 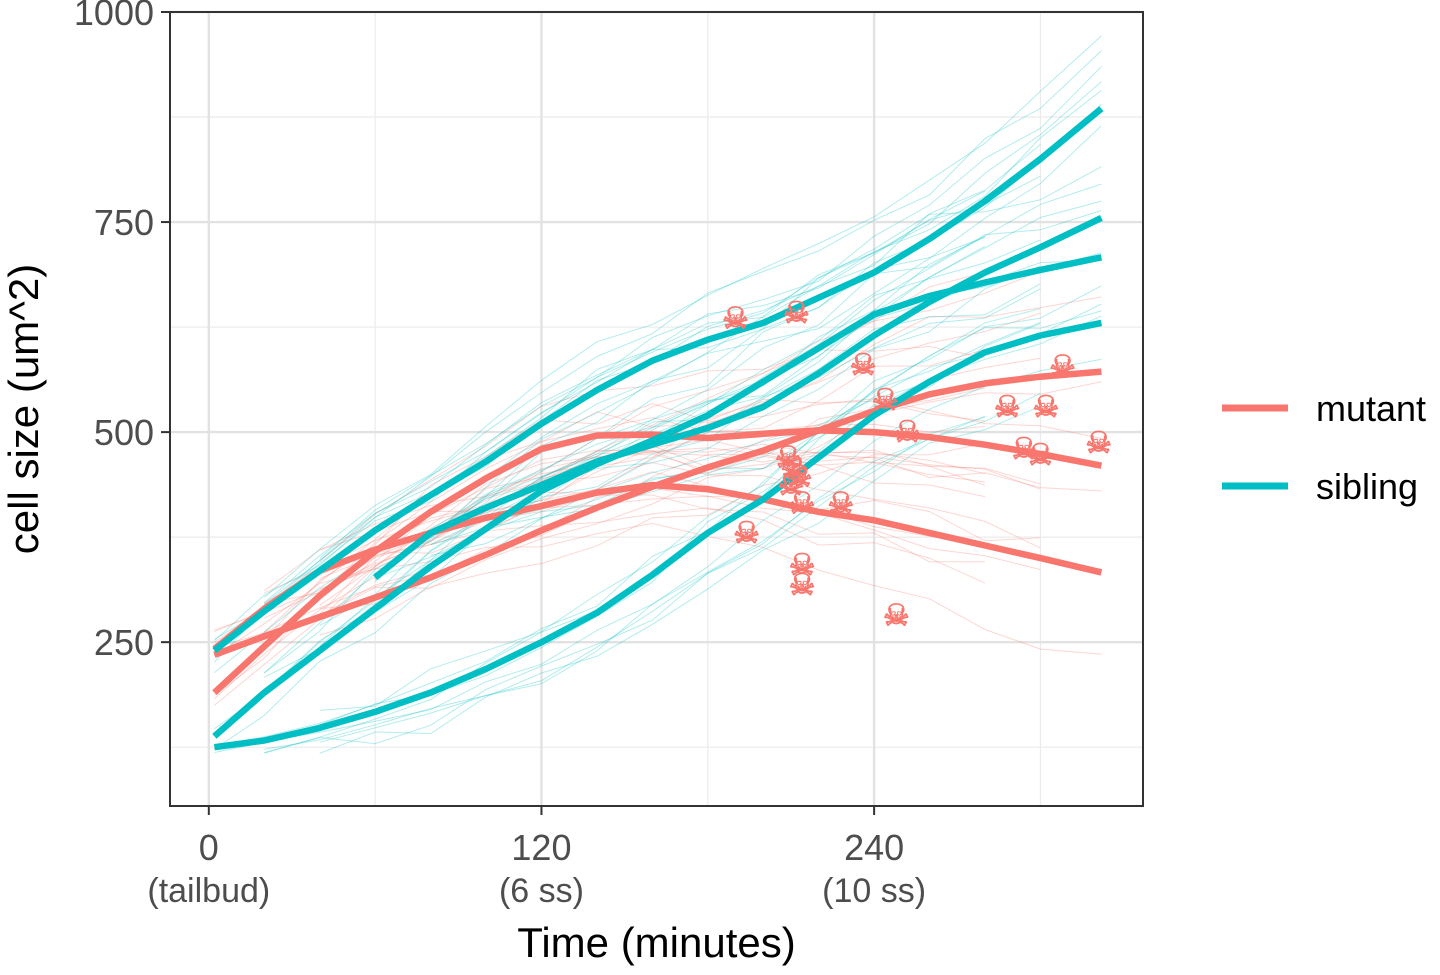 What do you see at coordinates (23, 409) in the screenshot?
I see `y-axis-title: cell size (um^2)` at bounding box center [23, 409].